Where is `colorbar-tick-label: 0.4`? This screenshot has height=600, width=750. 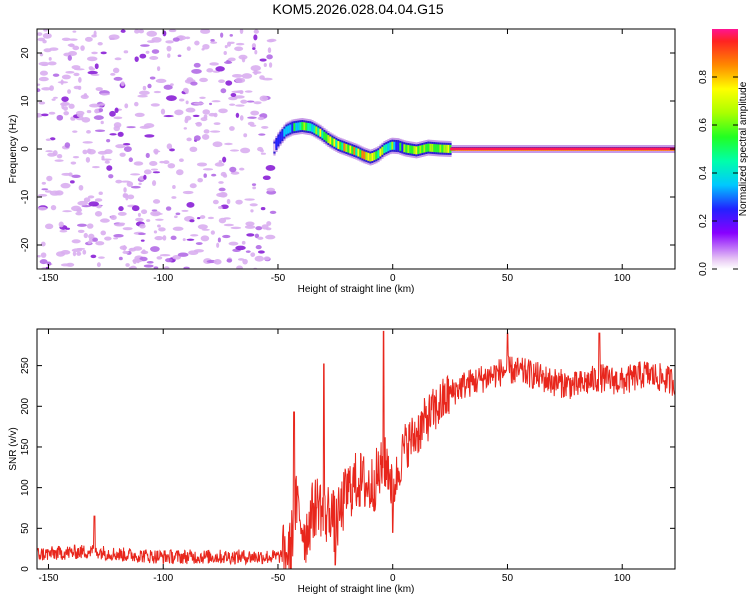
colorbar-tick-label: 0.4 is located at coordinates (703, 173).